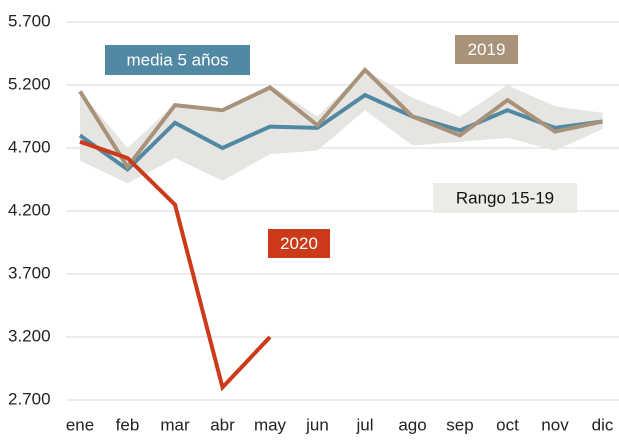 This screenshot has width=619, height=441. Describe the element at coordinates (29, 272) in the screenshot. I see `y-tick-label: 3.700` at that location.